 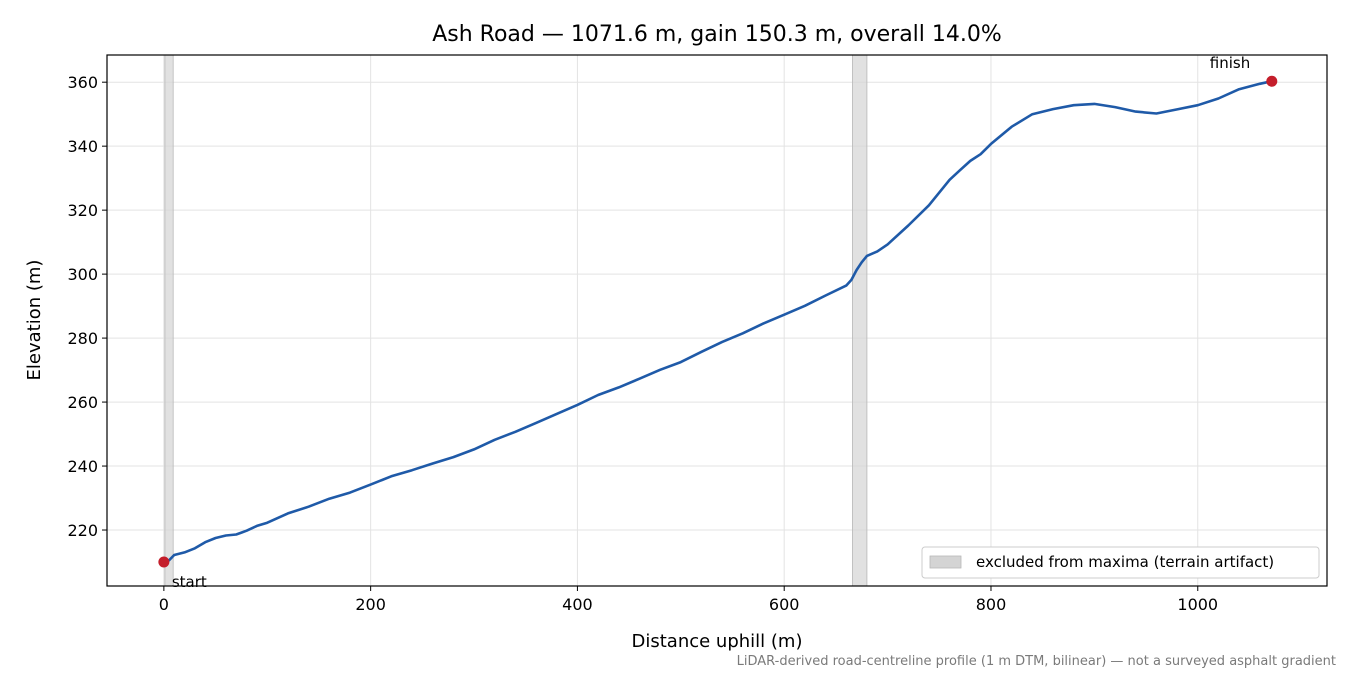 What do you see at coordinates (370, 604) in the screenshot?
I see `x-tick-label: 200` at bounding box center [370, 604].